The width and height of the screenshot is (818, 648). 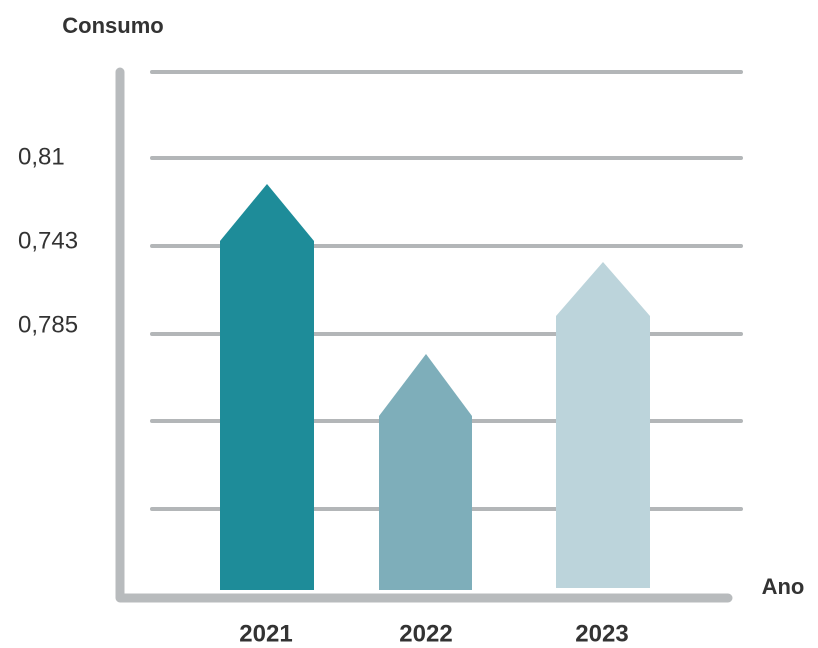 What do you see at coordinates (41, 156) in the screenshot?
I see `y-label: 0,81` at bounding box center [41, 156].